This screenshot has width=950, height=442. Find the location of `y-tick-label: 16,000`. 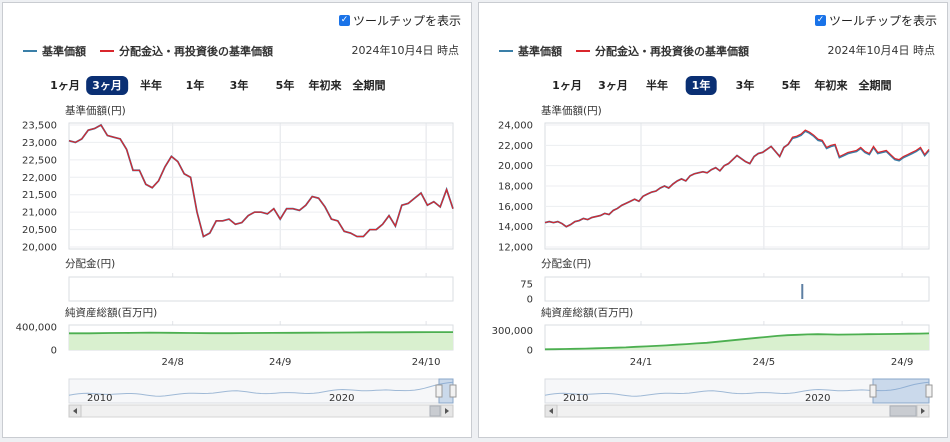

y-tick-label: 16,000 is located at coordinates (515, 207).